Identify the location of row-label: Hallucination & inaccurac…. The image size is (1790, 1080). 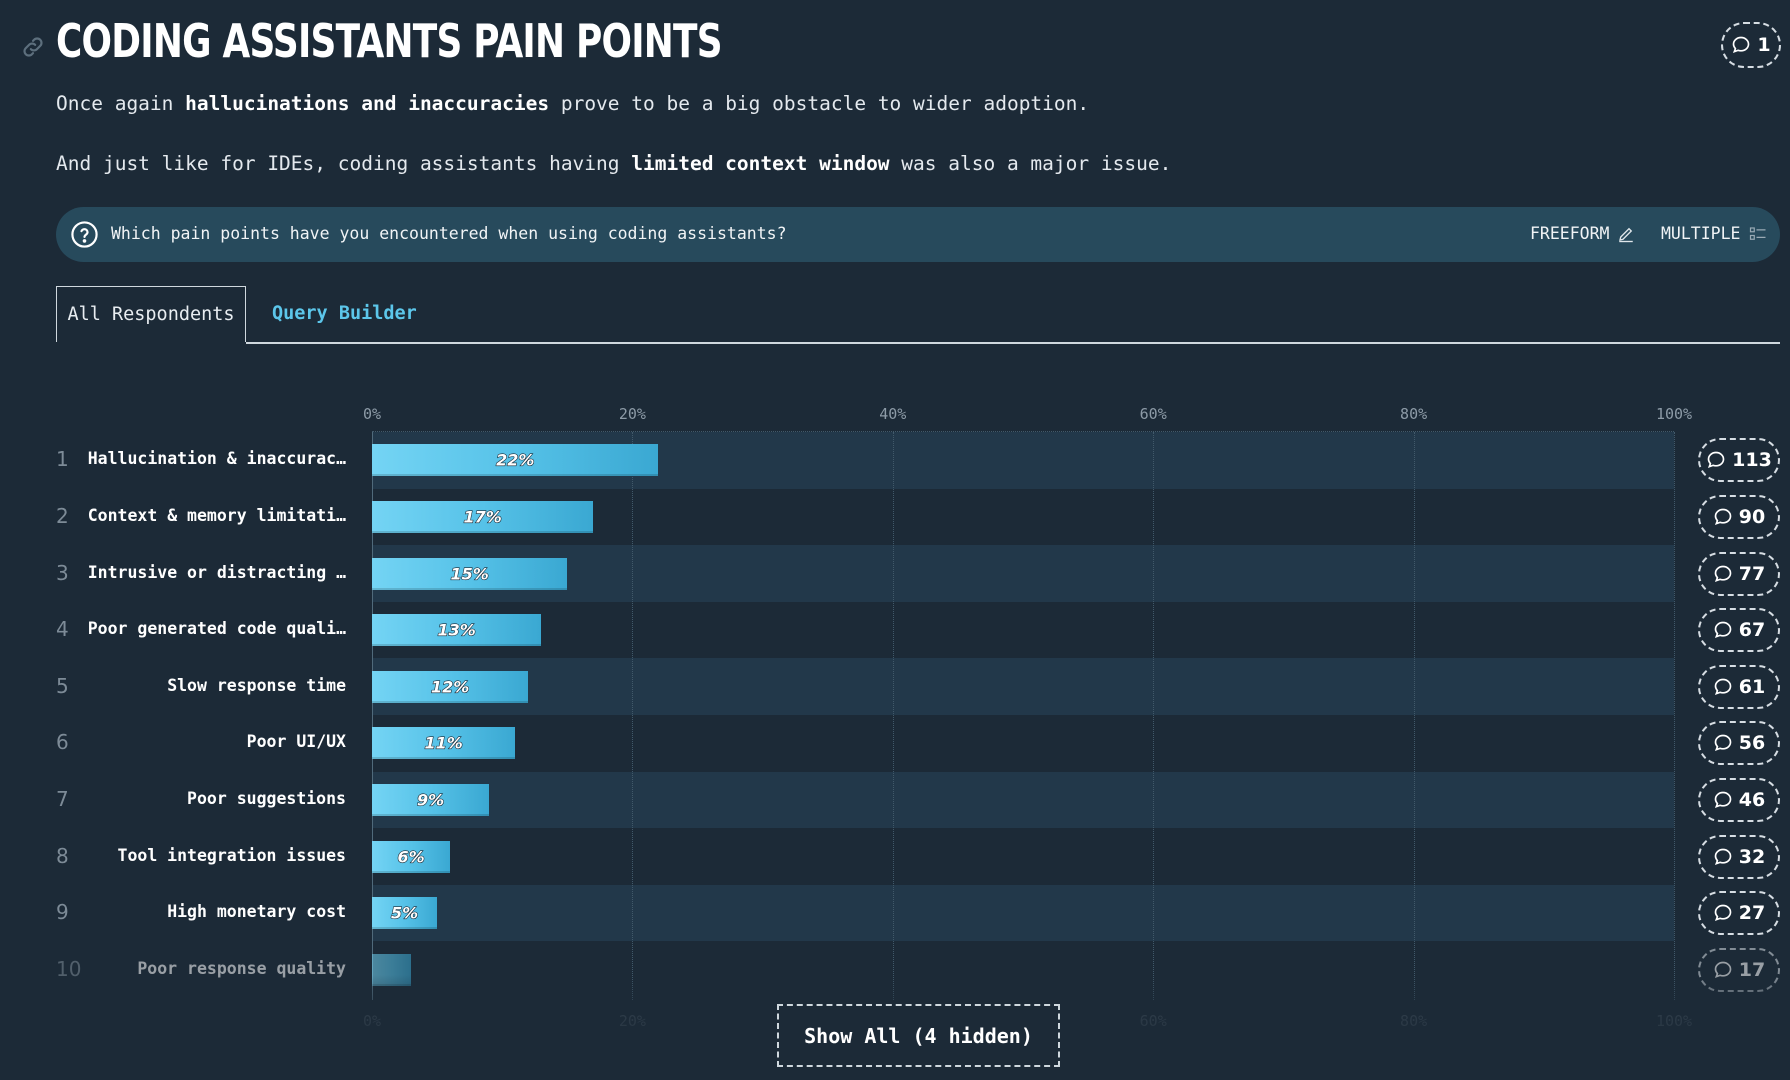
(216, 459).